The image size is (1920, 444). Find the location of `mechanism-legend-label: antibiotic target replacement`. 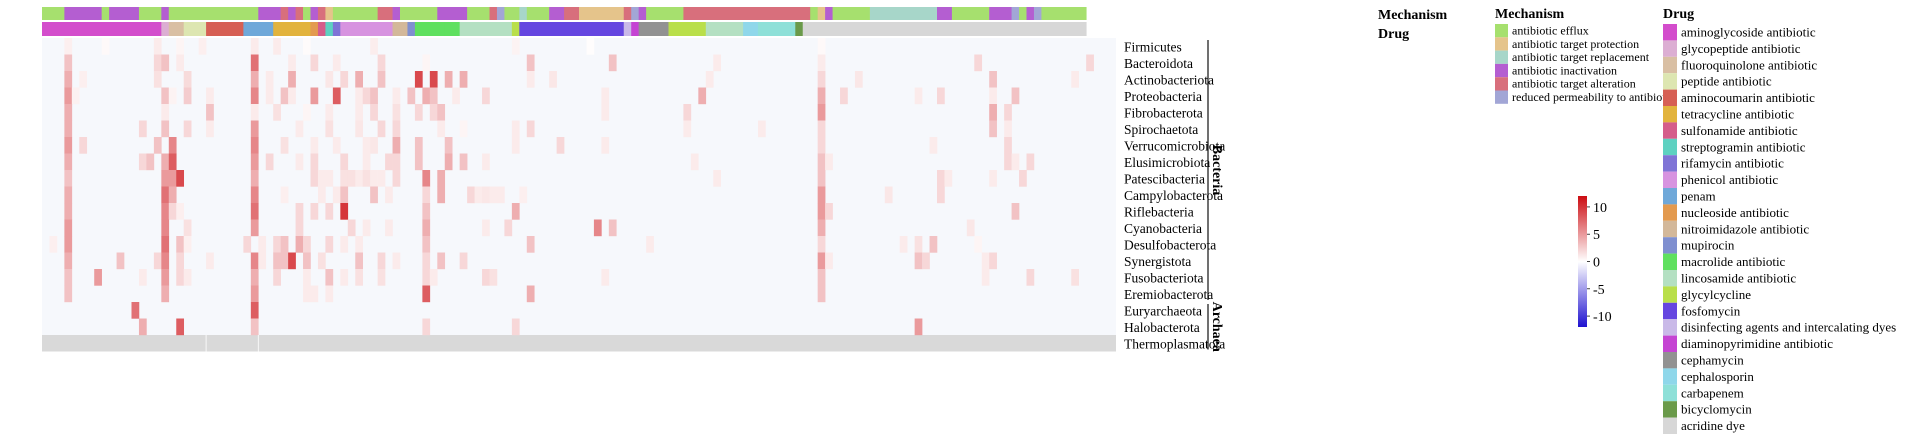

mechanism-legend-label: antibiotic target replacement is located at coordinates (1581, 57).